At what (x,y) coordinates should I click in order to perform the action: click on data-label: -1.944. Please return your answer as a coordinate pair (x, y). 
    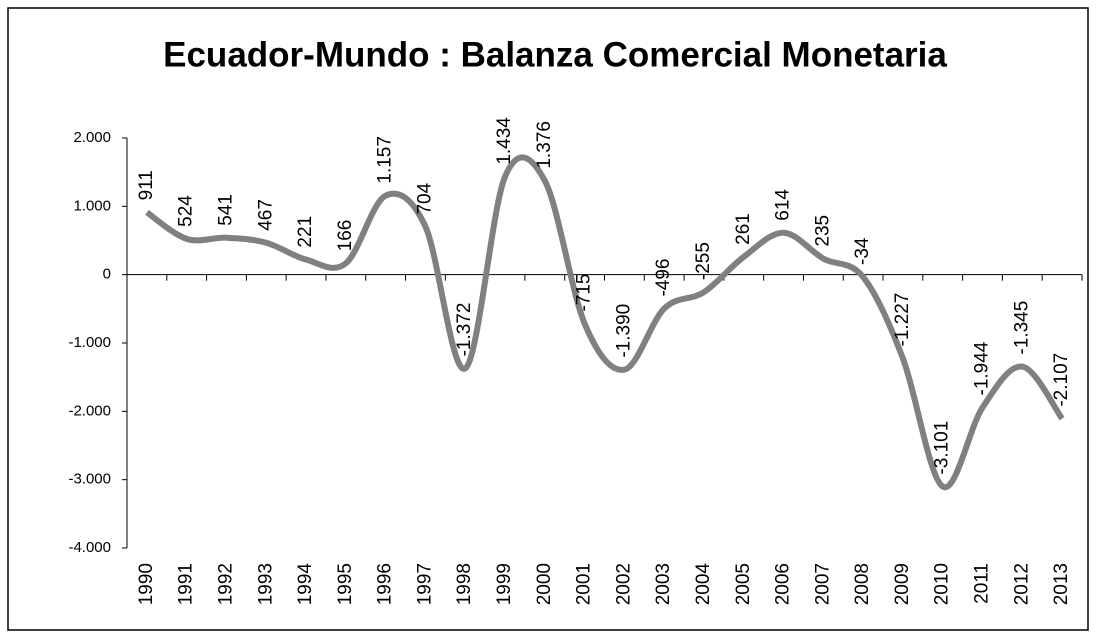
    Looking at the image, I should click on (982, 368).